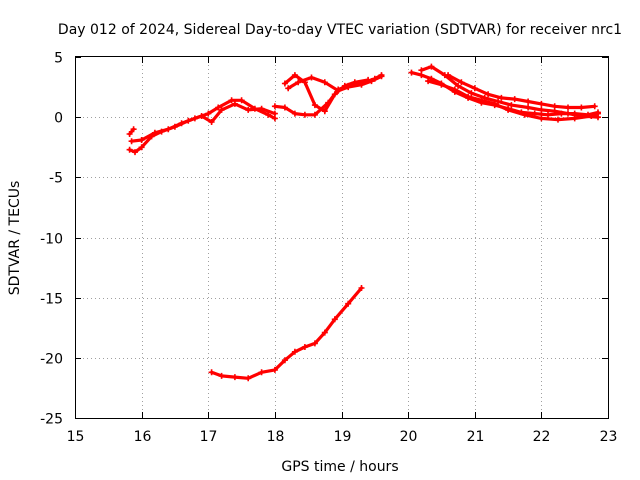 This screenshot has width=640, height=480. I want to click on y-axis-label: SDTVAR / TECUs, so click(15, 238).